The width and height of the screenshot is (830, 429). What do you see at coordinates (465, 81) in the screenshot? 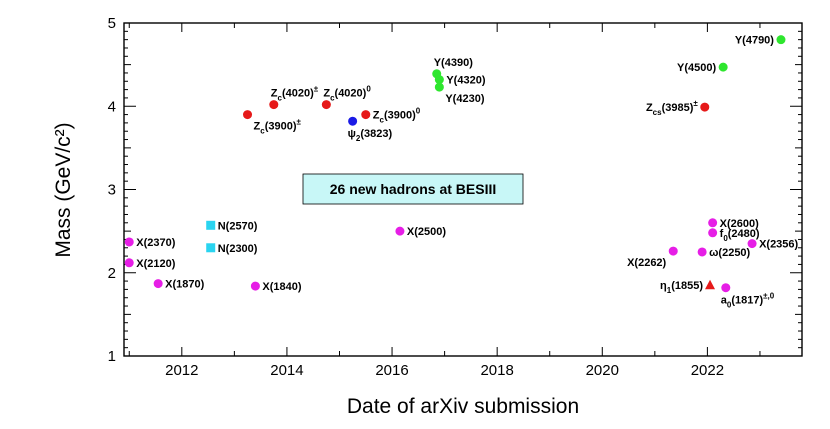
I see `label-y-4320: Y(4320)` at bounding box center [465, 81].